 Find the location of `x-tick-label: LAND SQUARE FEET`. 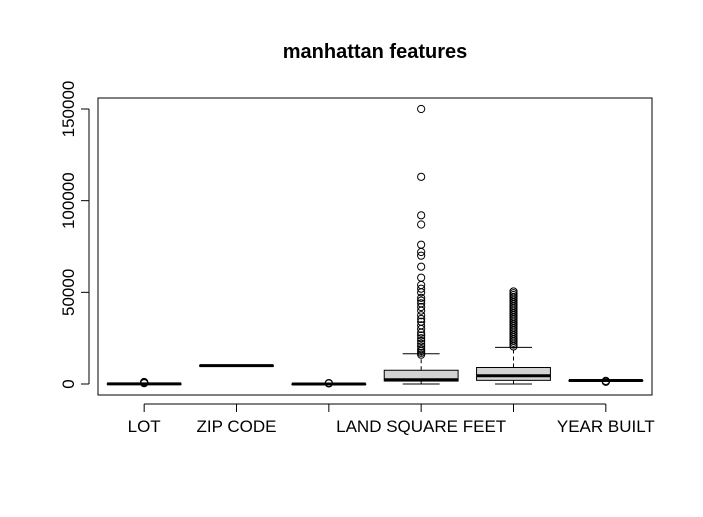

x-tick-label: LAND SQUARE FEET is located at coordinates (421, 426).